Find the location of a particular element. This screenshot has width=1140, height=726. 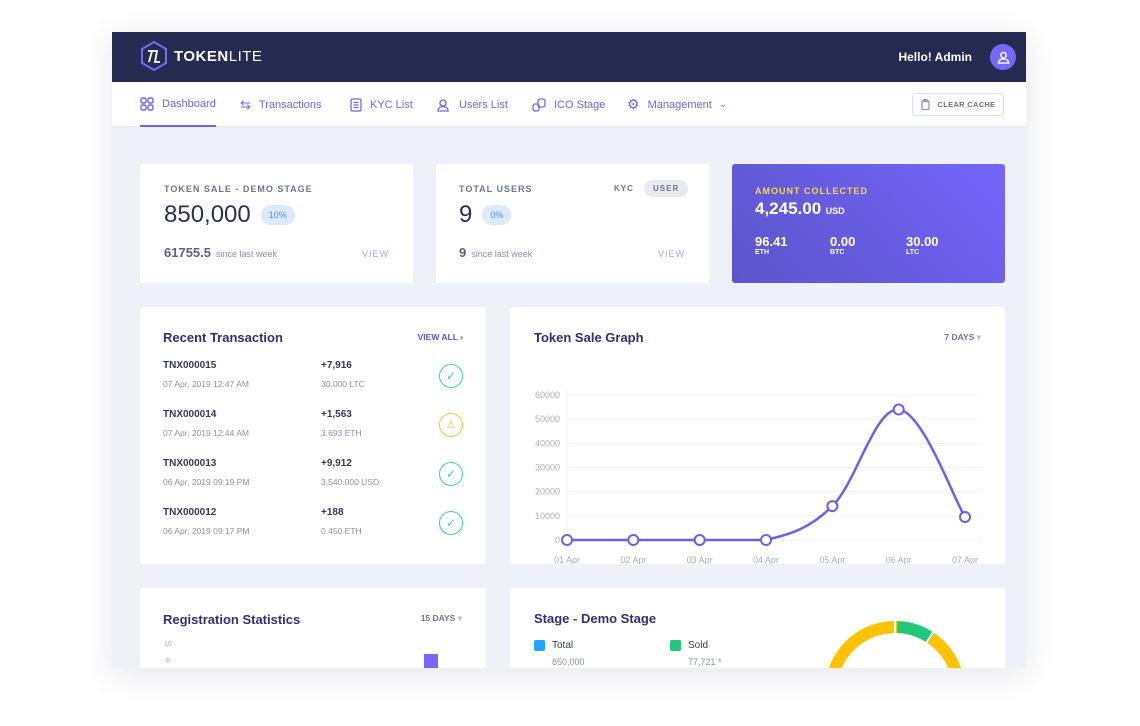

token-sale-value: 850,000 is located at coordinates (207, 214).